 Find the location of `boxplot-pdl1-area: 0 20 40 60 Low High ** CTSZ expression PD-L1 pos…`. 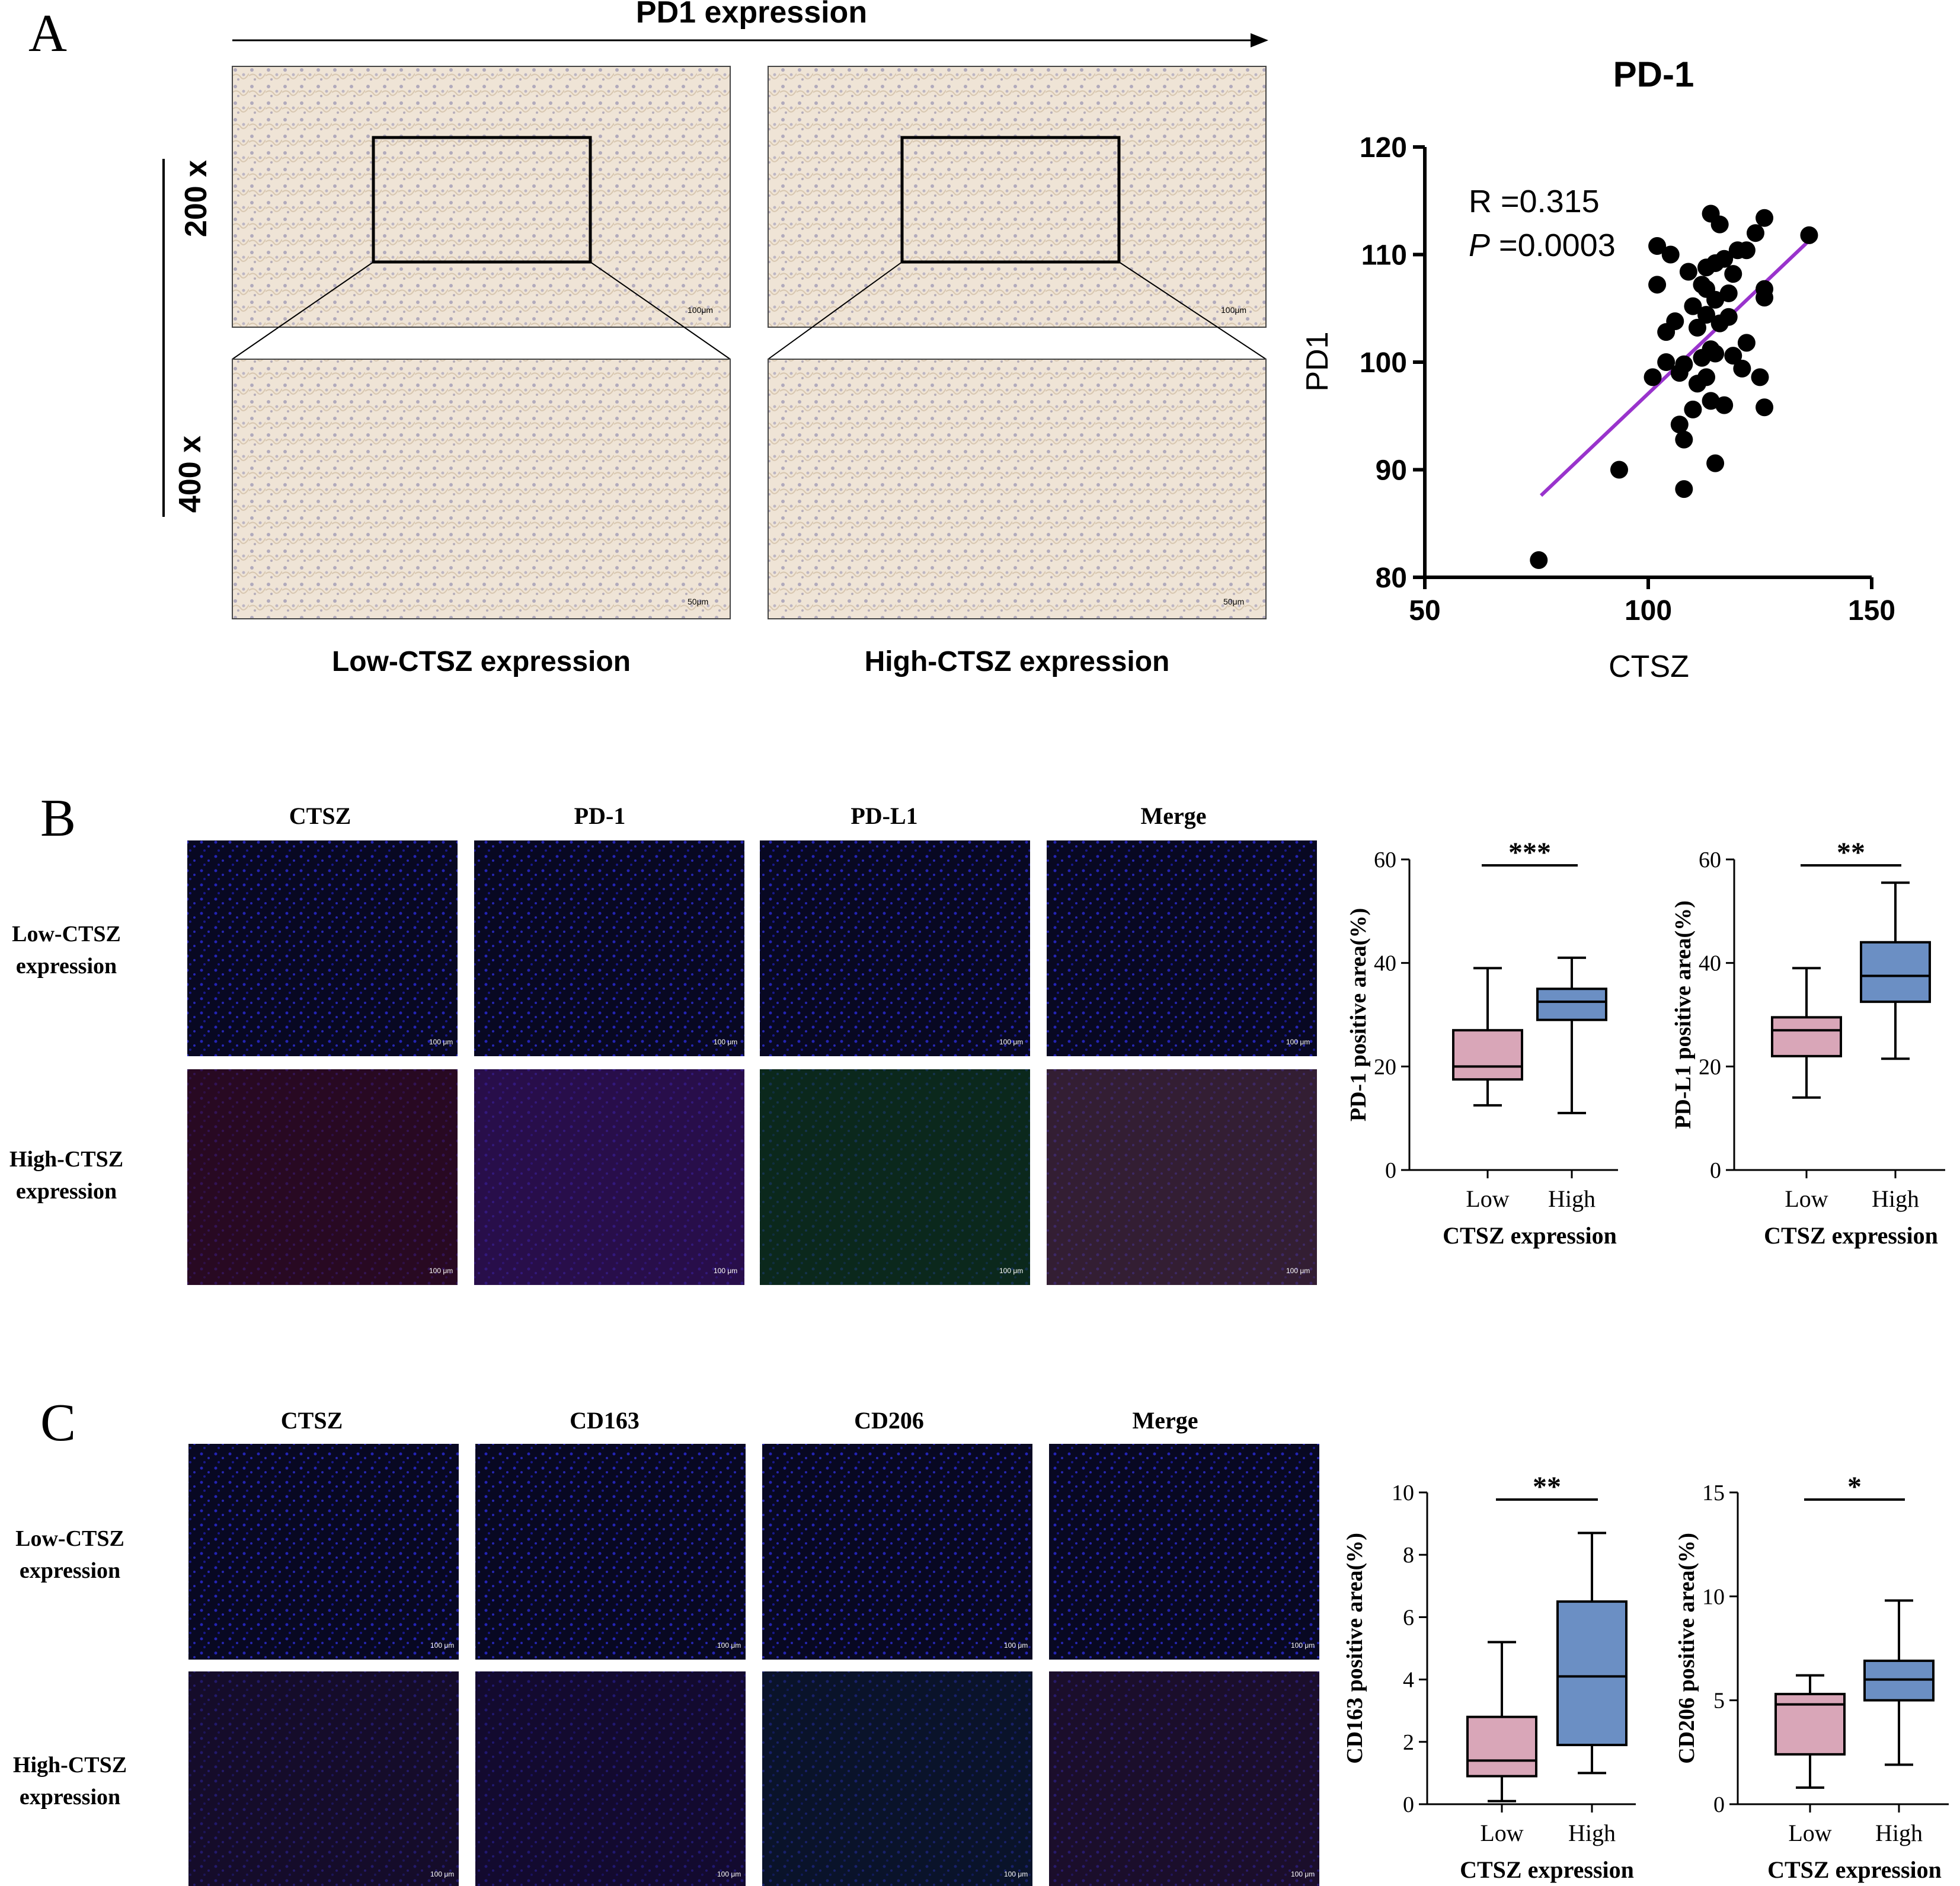

boxplot-pdl1-area: 0 20 40 60 Low High ** CTSZ expression PD-L1 pos… is located at coordinates (1808, 1043).